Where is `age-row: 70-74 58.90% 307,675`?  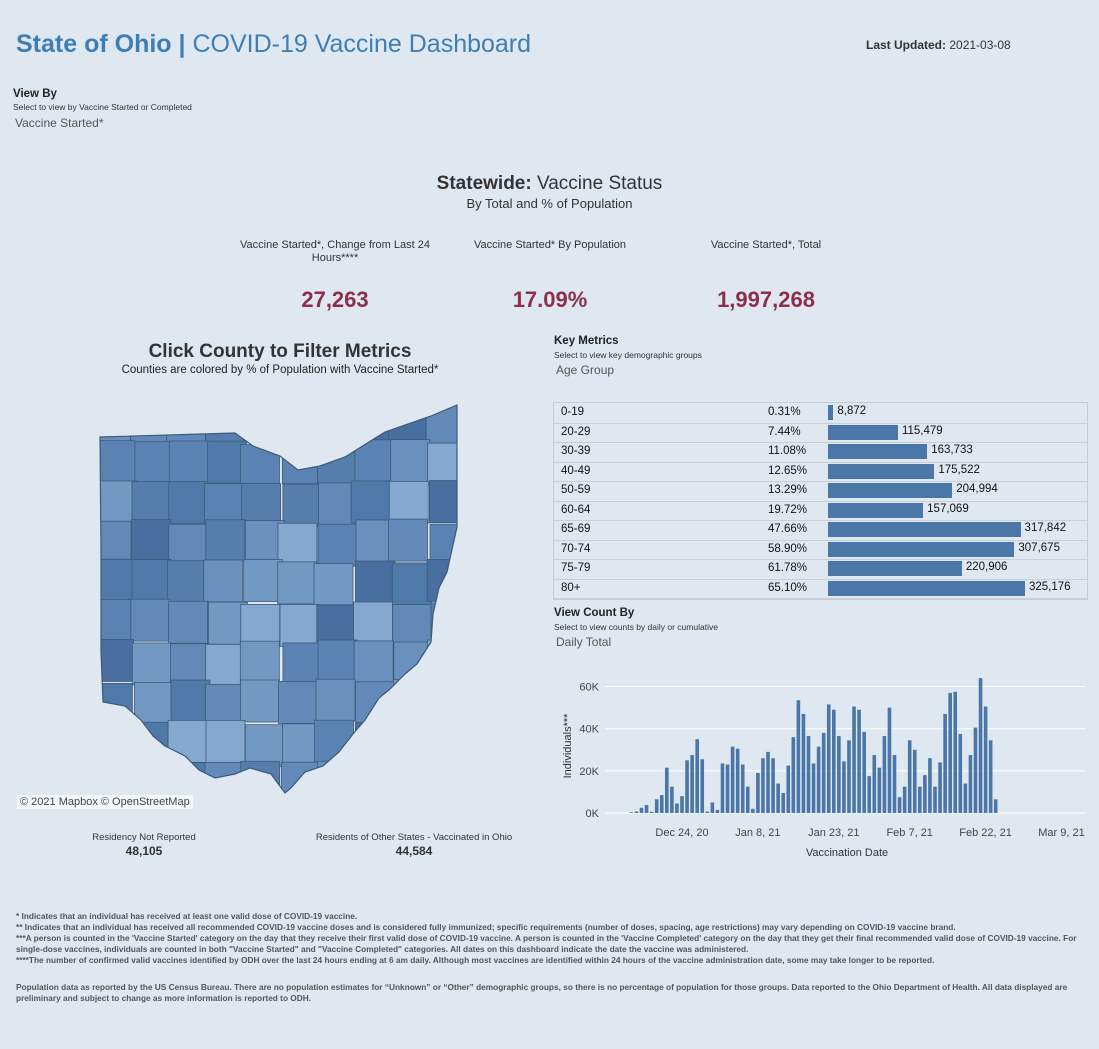 age-row: 70-74 58.90% 307,675 is located at coordinates (820, 550).